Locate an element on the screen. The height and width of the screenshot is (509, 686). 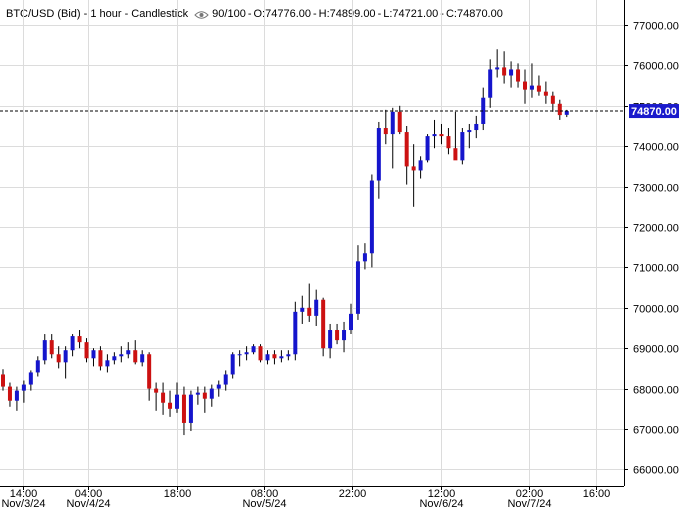
y-tick-label: 70000.00 is located at coordinates (656, 310).